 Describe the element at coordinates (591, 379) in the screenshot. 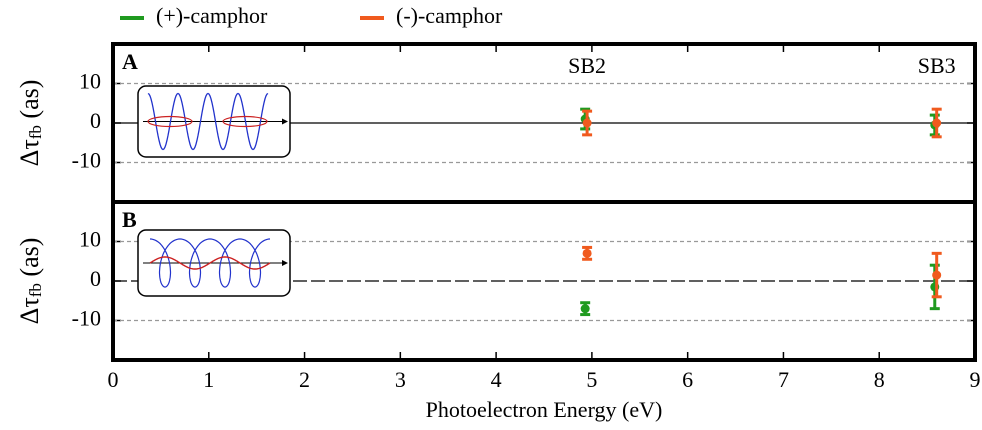

I see `x-tick-label: 5` at that location.